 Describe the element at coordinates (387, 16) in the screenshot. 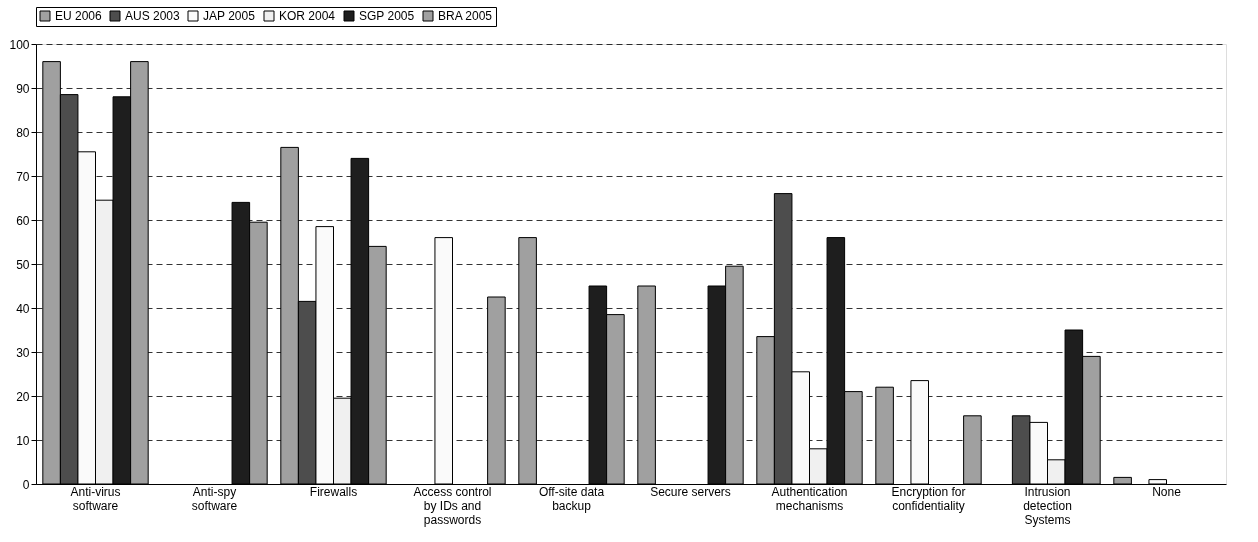

I see `legend-label: SGP 2005` at that location.